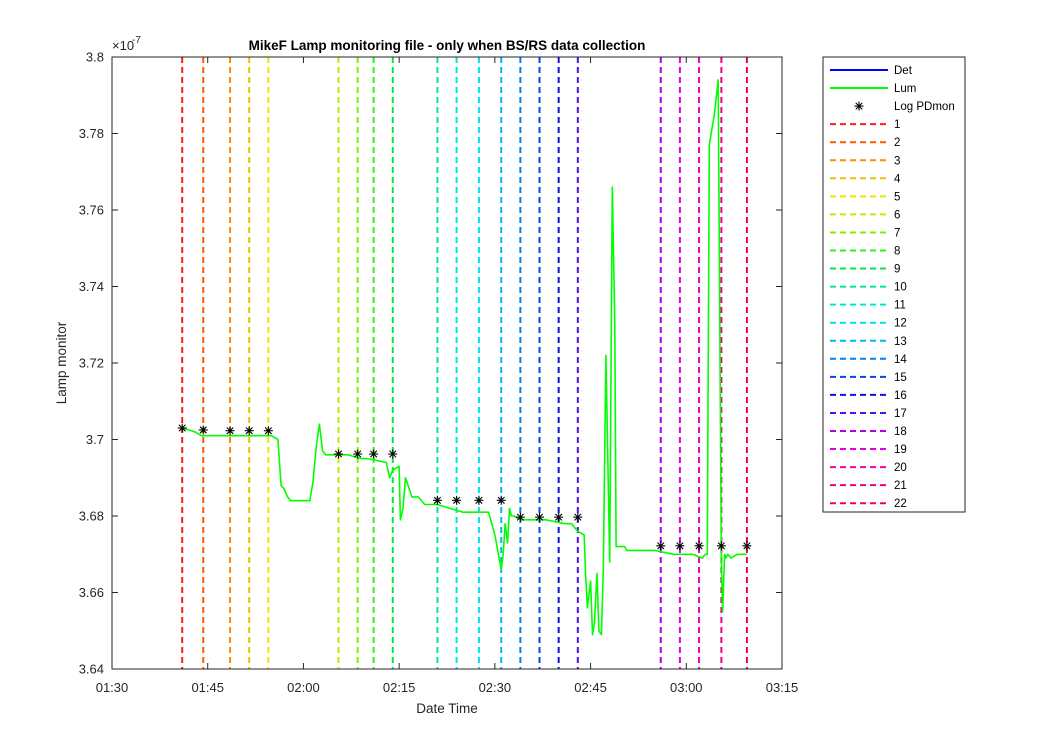 The image size is (1050, 750). What do you see at coordinates (868, 432) in the screenshot?
I see `legend-entry-18: 18` at bounding box center [868, 432].